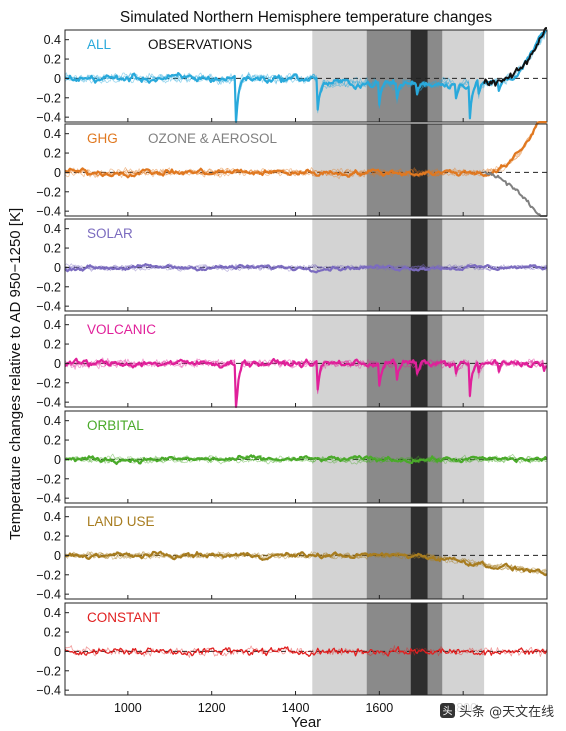 The width and height of the screenshot is (566, 731). I want to click on panel-constant: 0.4 0.2 0 −0.2 −0.4 CONSTANT, so click(292, 650).